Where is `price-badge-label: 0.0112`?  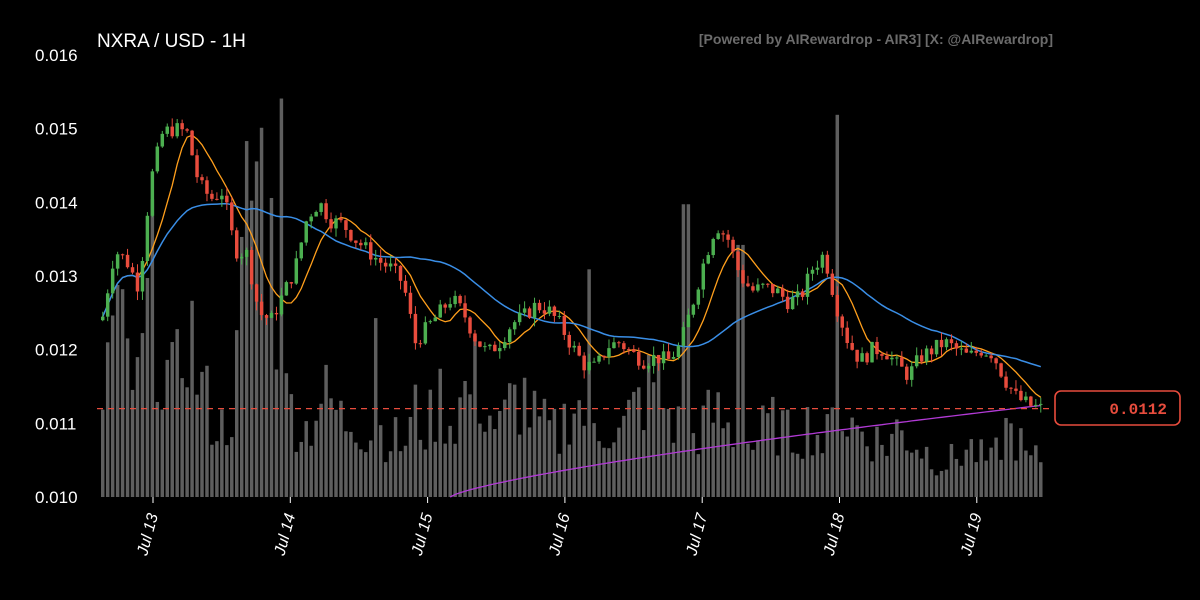
price-badge-label: 0.0112 is located at coordinates (1138, 410).